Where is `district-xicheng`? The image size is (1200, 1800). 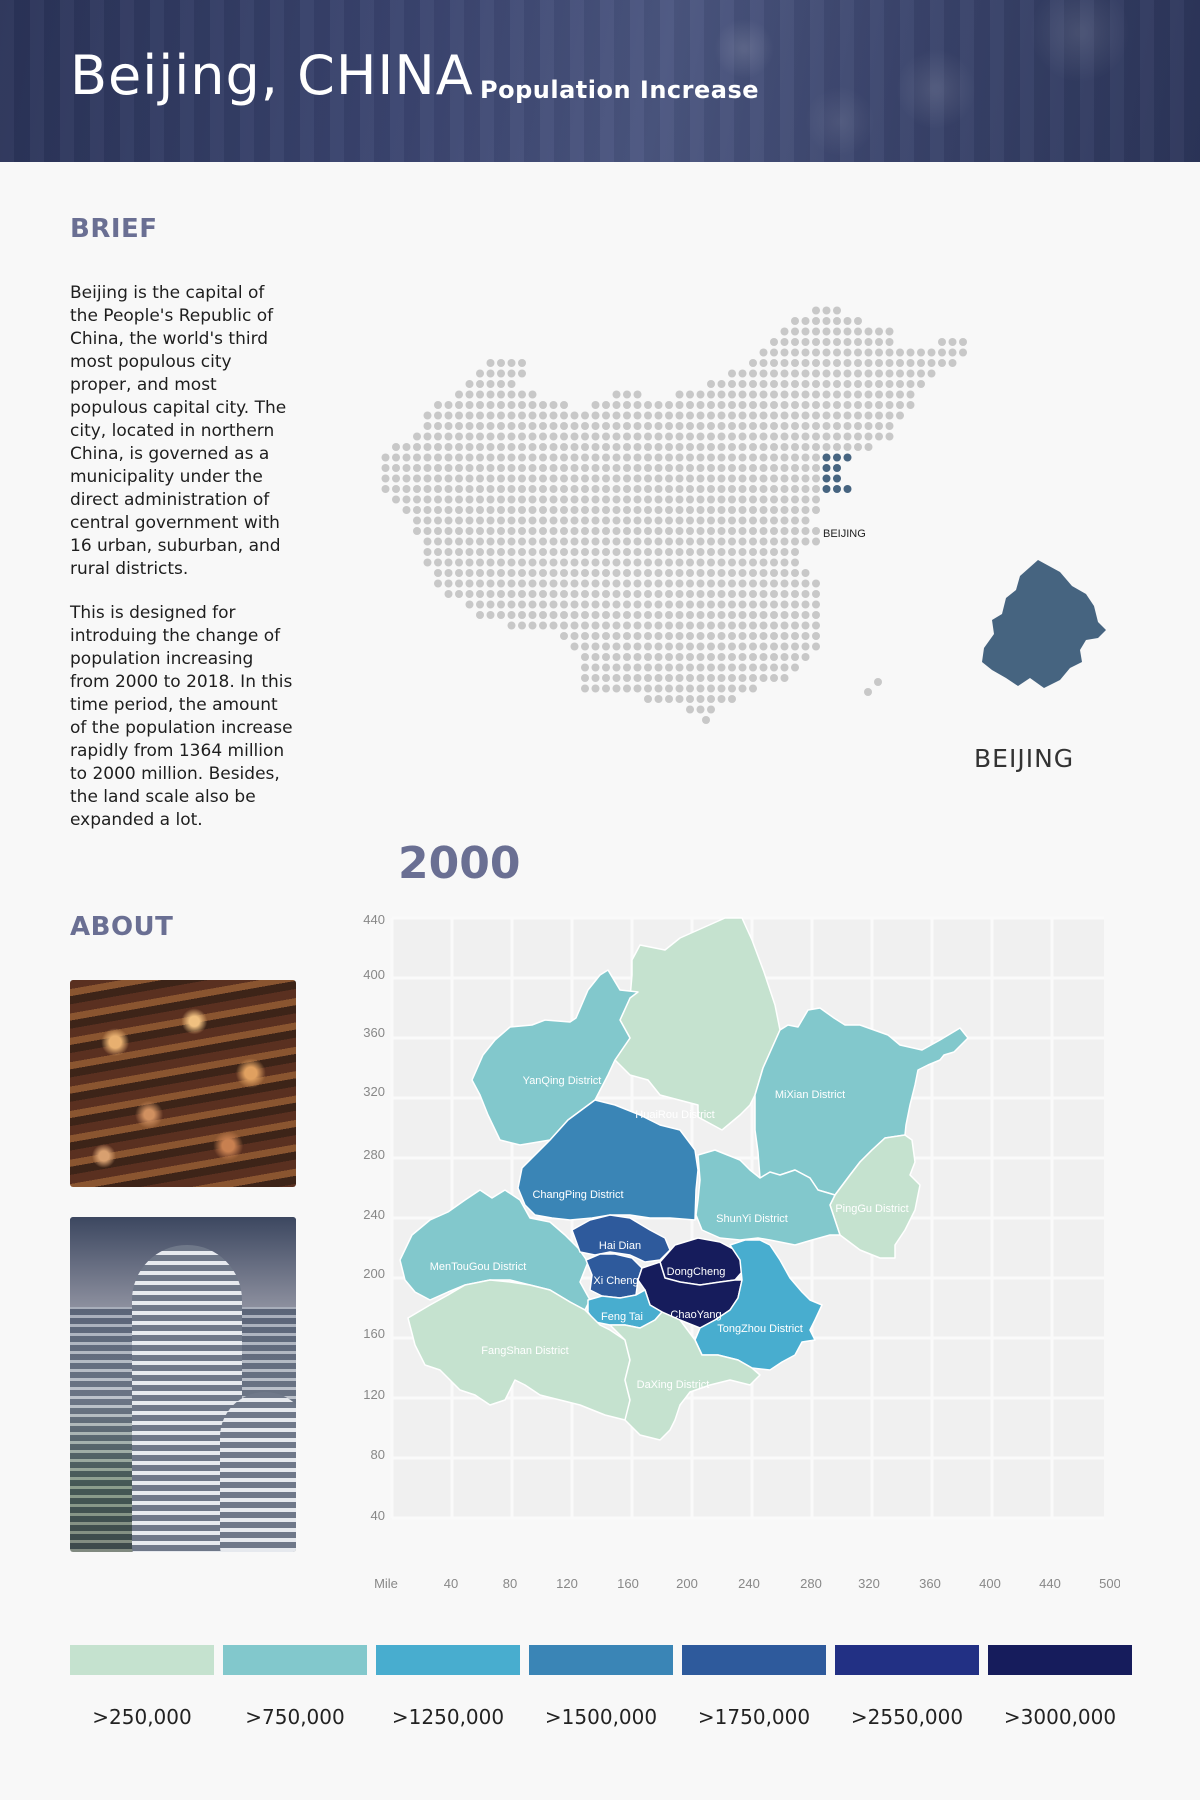 district-xicheng is located at coordinates (614, 1276).